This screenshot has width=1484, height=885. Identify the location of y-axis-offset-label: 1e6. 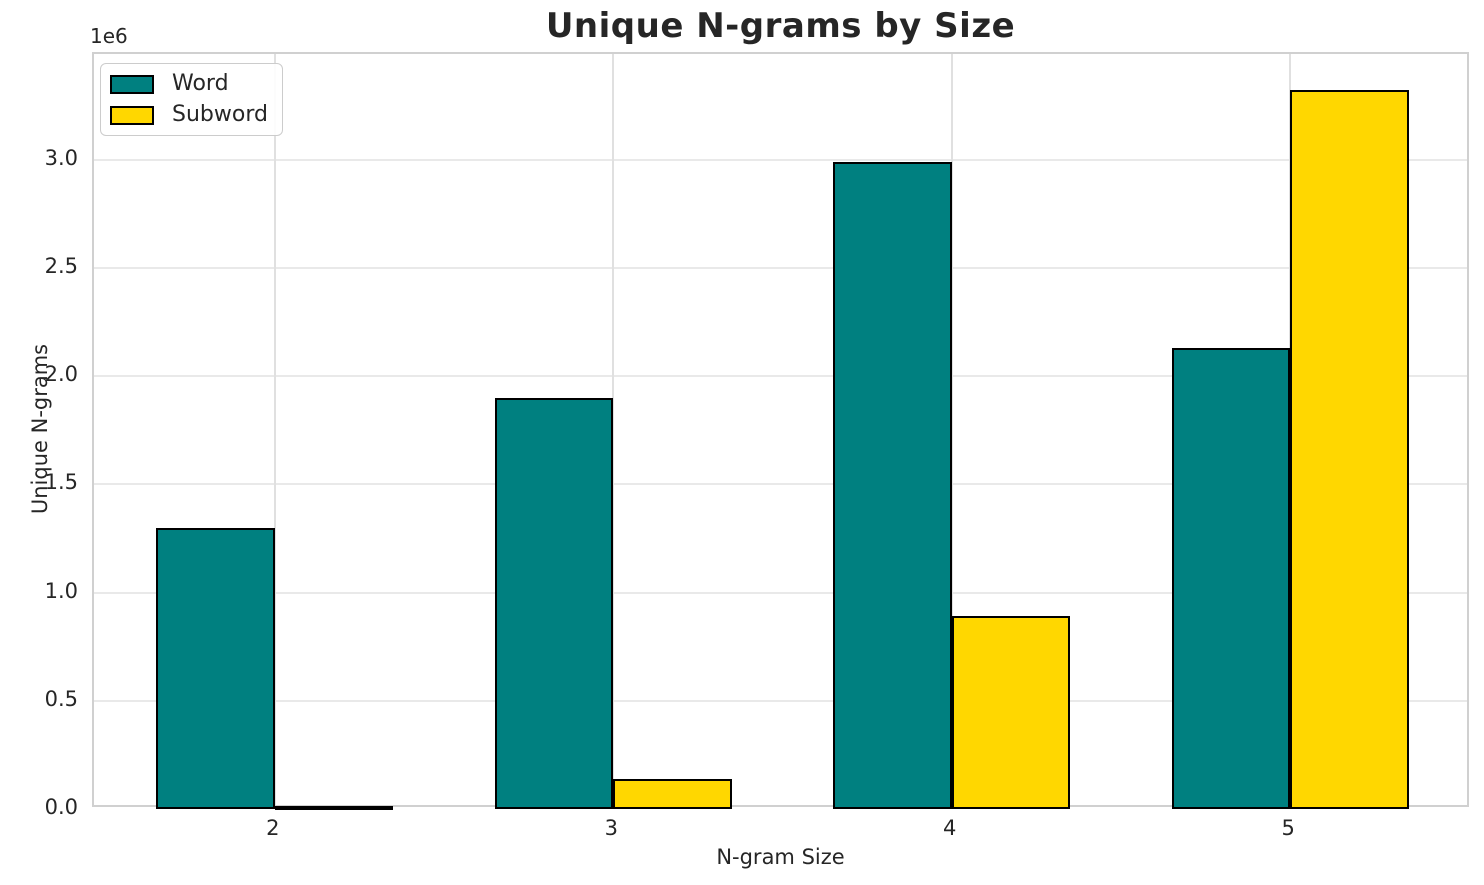
(109, 36).